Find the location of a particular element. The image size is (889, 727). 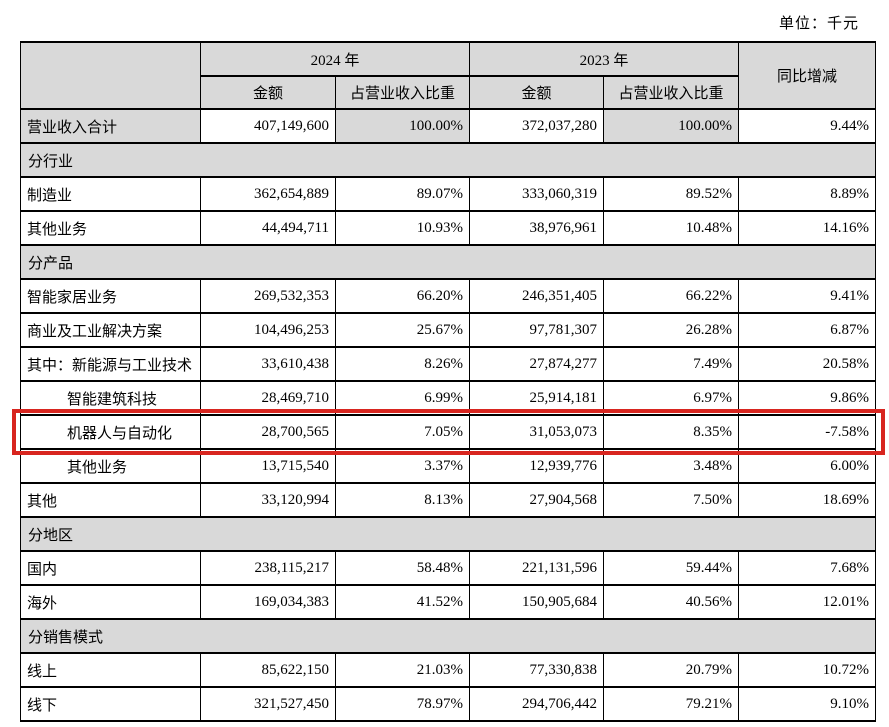

amount-2024-cell: 104,496,253 is located at coordinates (268, 330).